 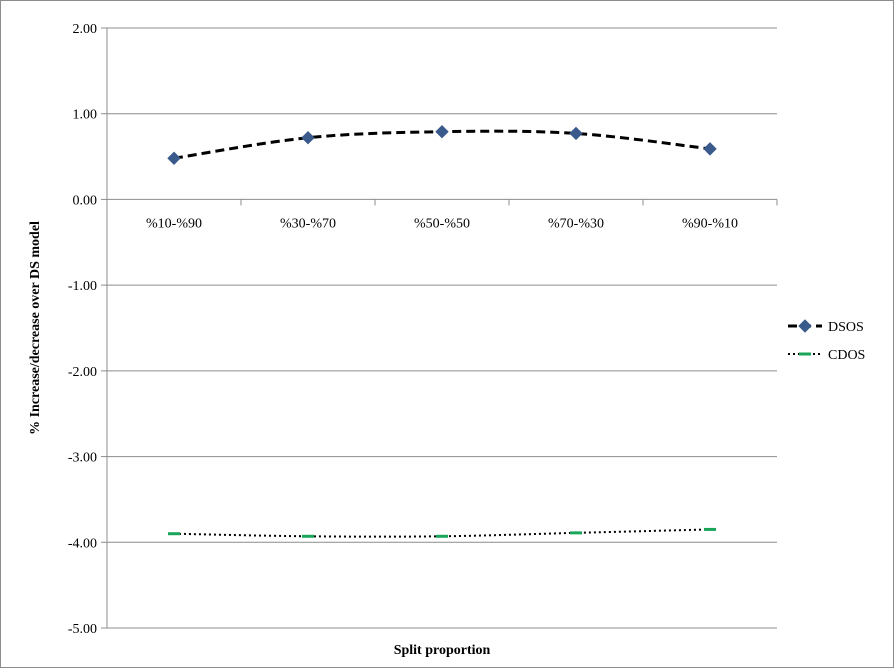 I want to click on x-tick-label: %10-%90, so click(x=174, y=223).